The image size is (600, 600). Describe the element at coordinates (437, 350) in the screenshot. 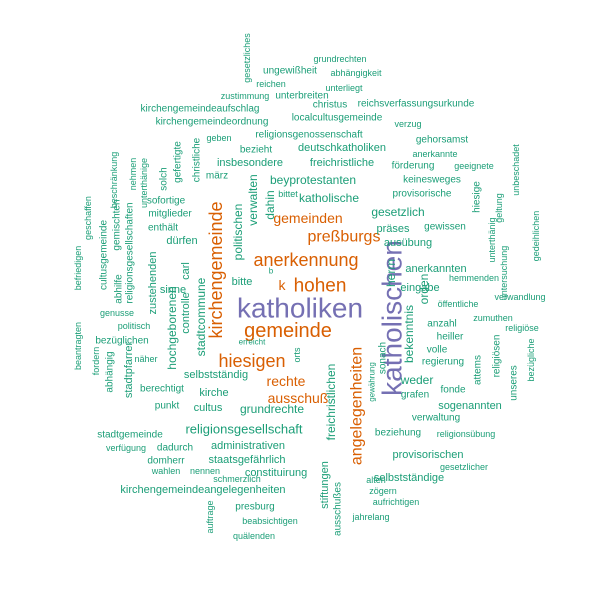

I see `cloud-word-volle: volle` at that location.